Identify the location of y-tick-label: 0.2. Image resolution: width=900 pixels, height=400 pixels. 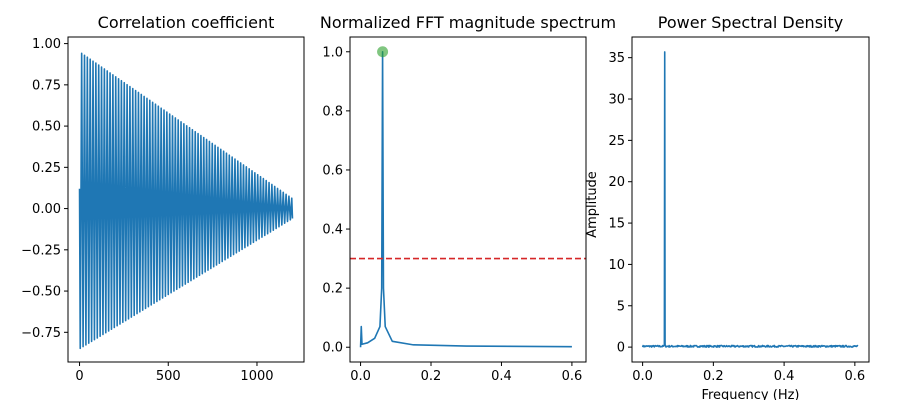
(332, 289).